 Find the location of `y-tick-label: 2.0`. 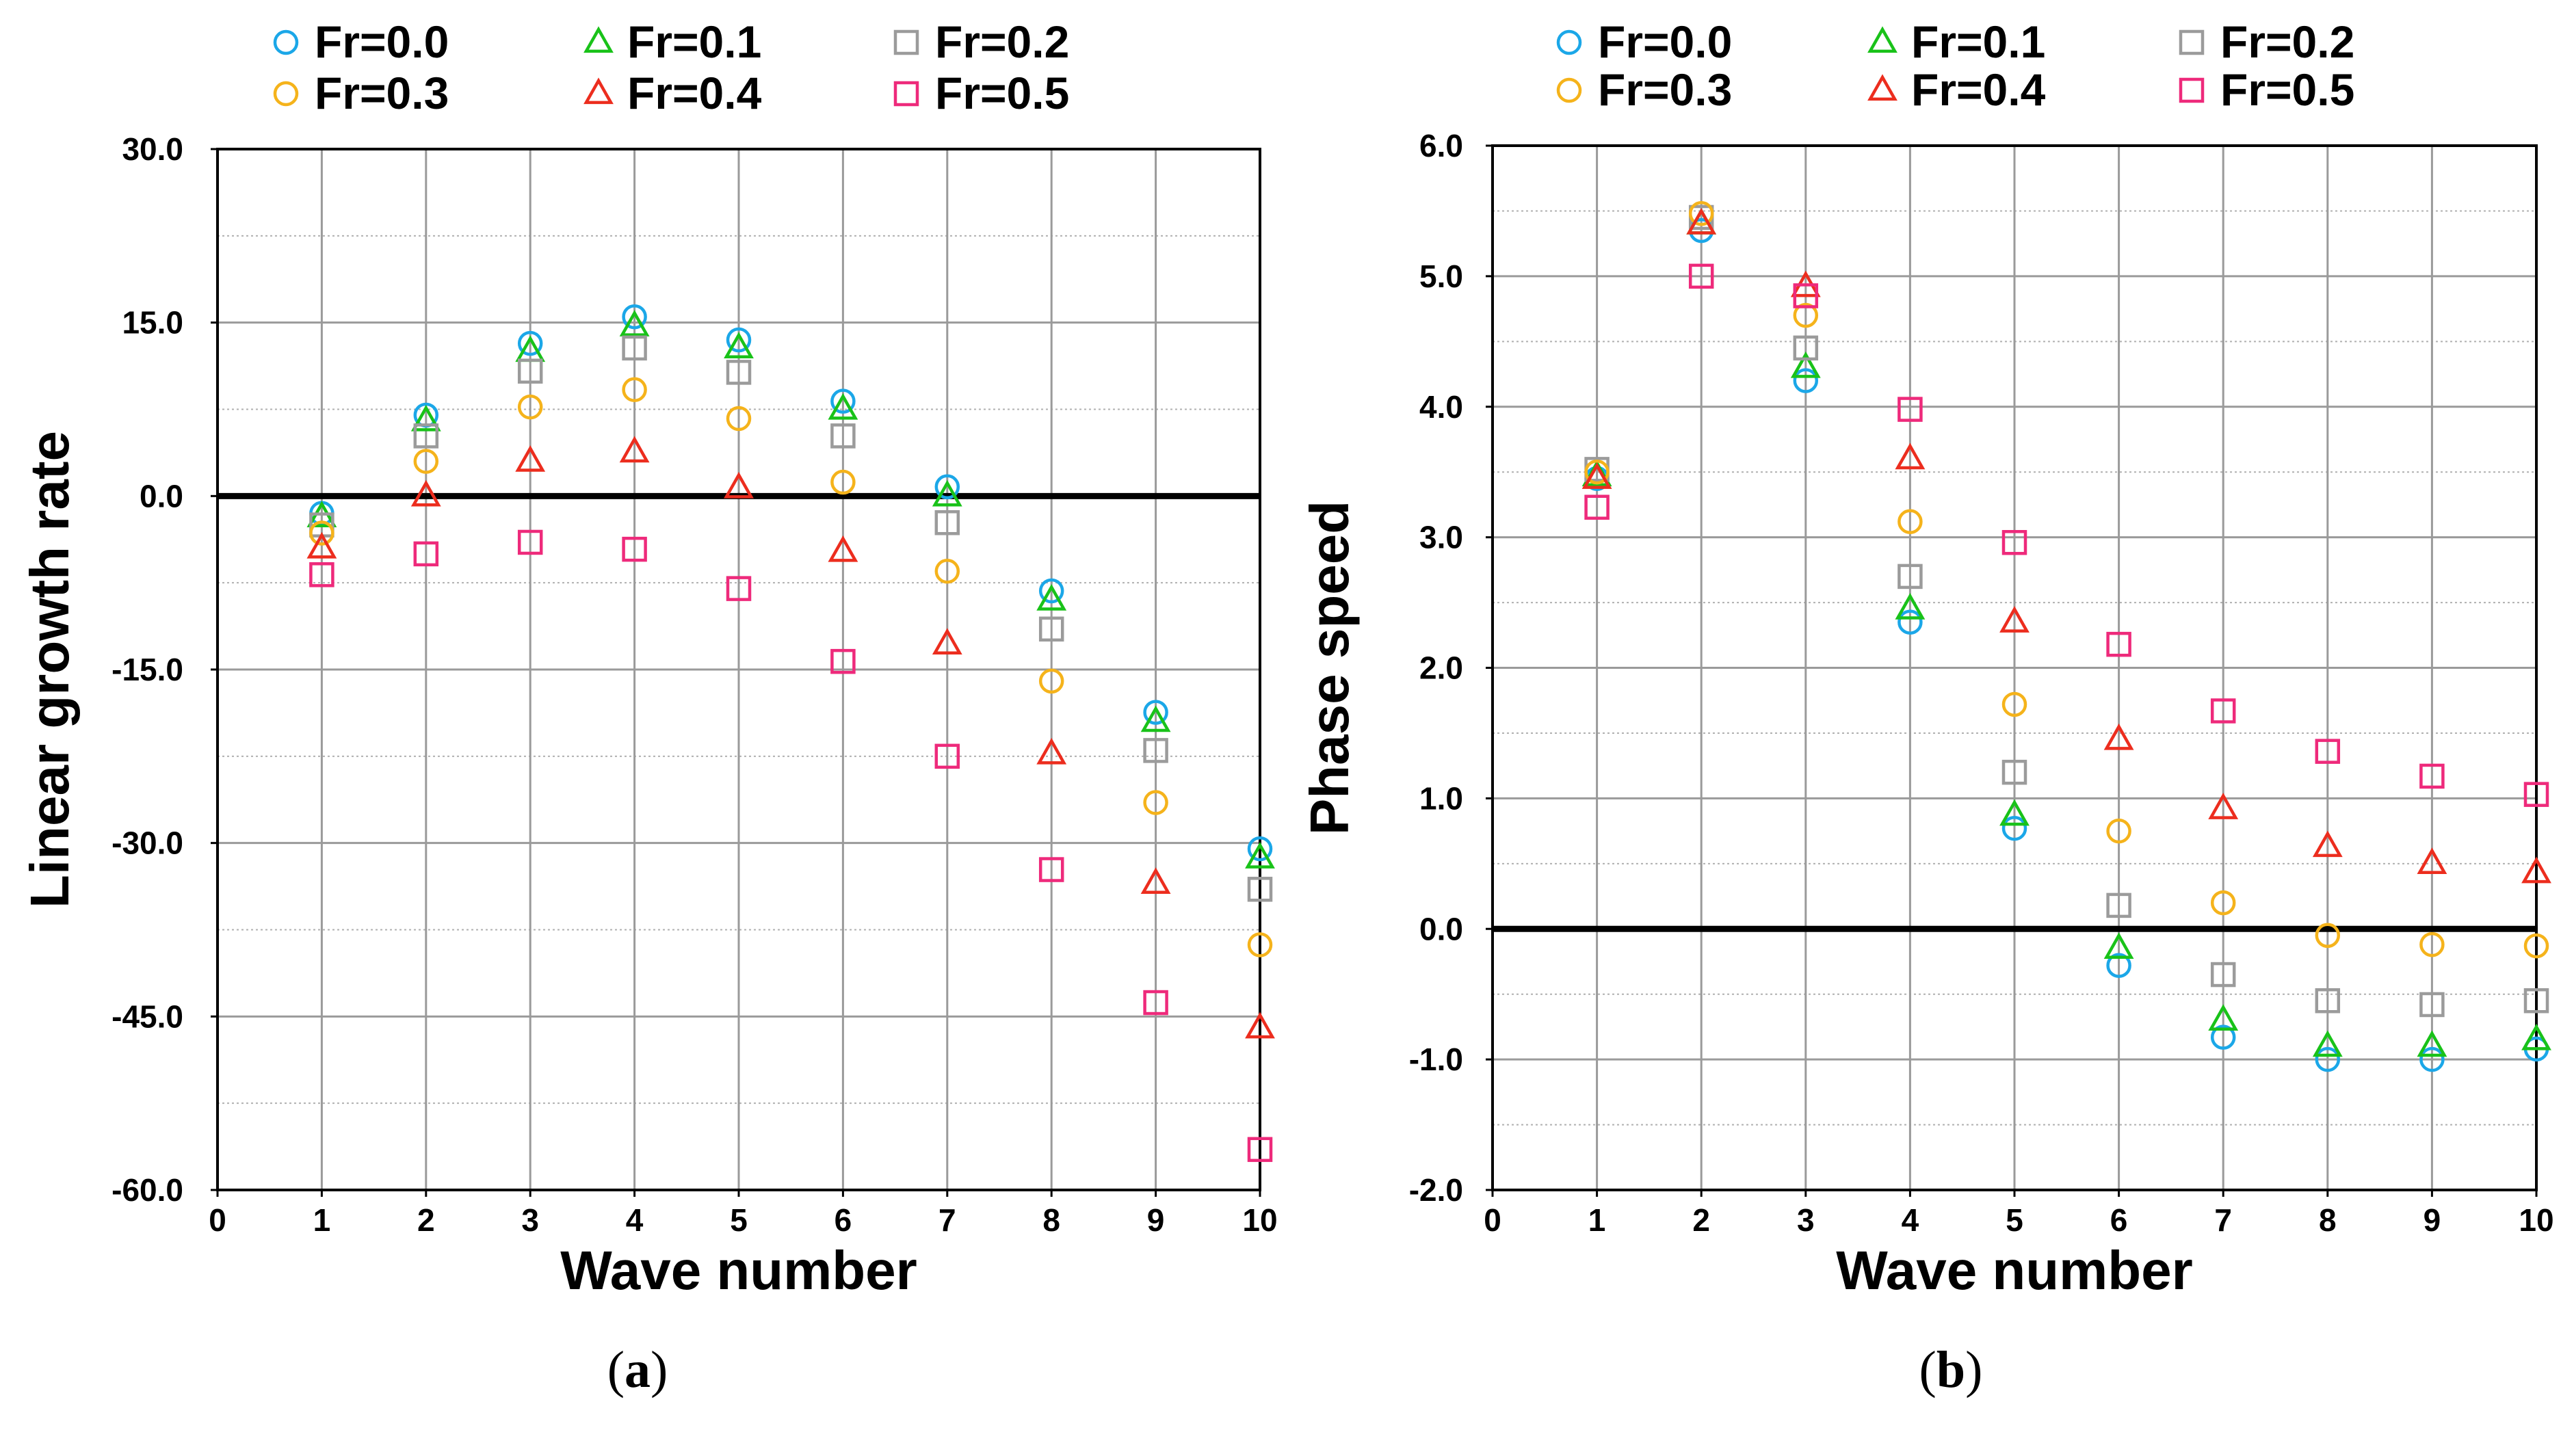

y-tick-label: 2.0 is located at coordinates (1441, 668).